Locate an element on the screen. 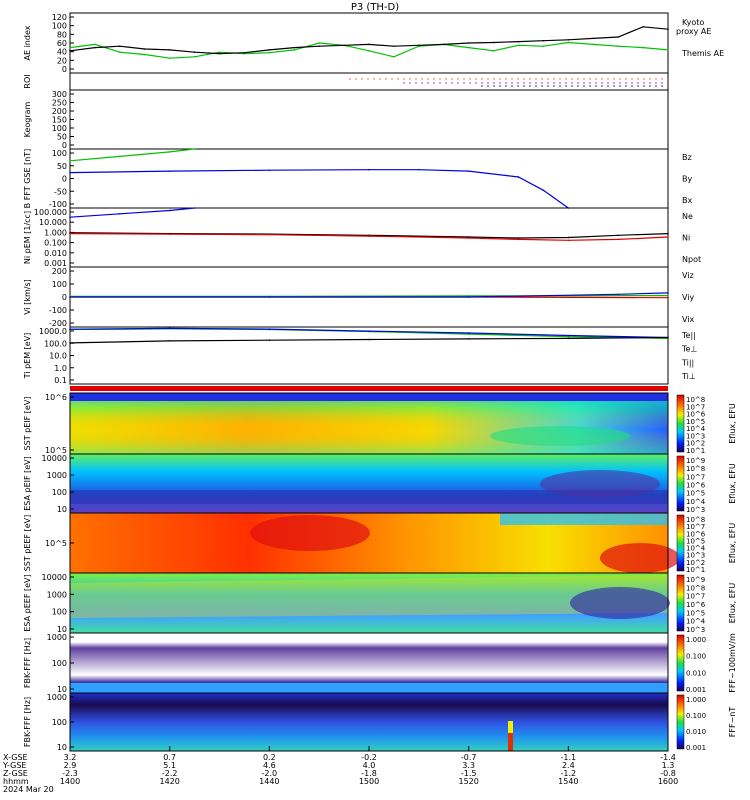  colorbar-tick-label: 0.001 is located at coordinates (696, 748).